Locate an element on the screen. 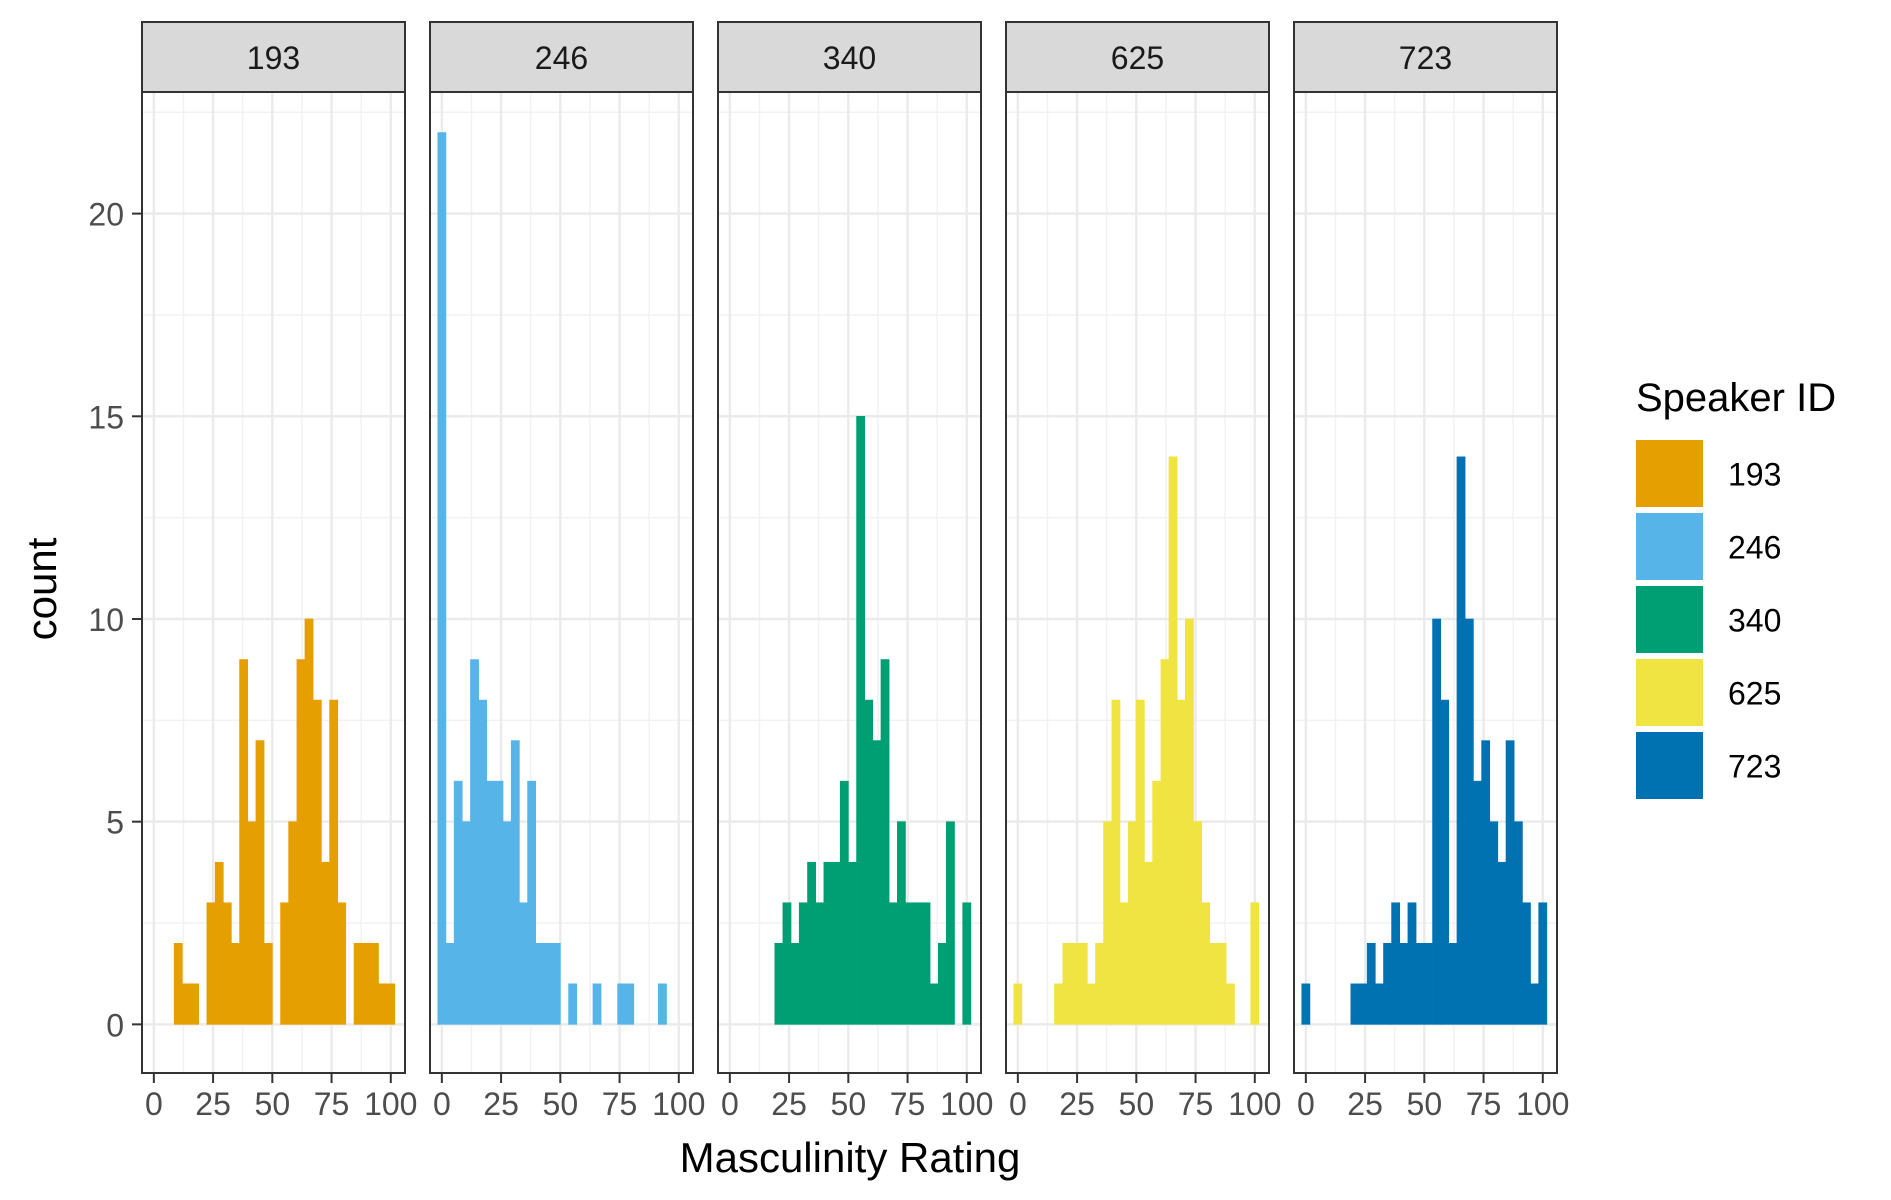  facet-panel-340: 340 0 25 50 75 100 is located at coordinates (855, 571).